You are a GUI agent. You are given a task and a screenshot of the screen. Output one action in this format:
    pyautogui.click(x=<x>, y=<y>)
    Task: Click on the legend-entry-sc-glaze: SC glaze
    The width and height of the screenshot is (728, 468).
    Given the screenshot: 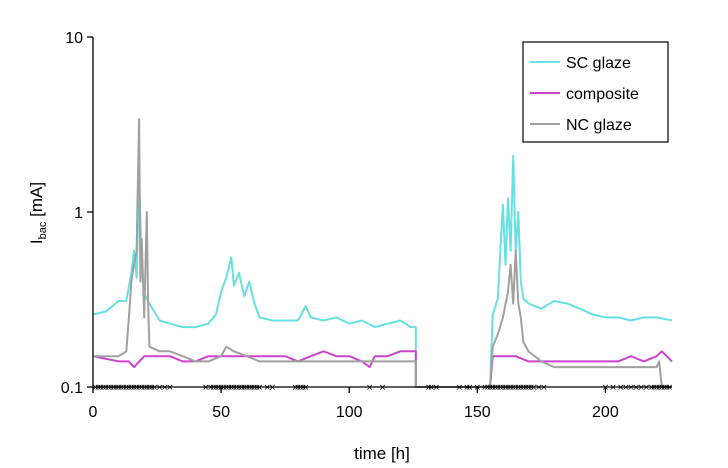 What is the action you would take?
    pyautogui.click(x=580, y=63)
    